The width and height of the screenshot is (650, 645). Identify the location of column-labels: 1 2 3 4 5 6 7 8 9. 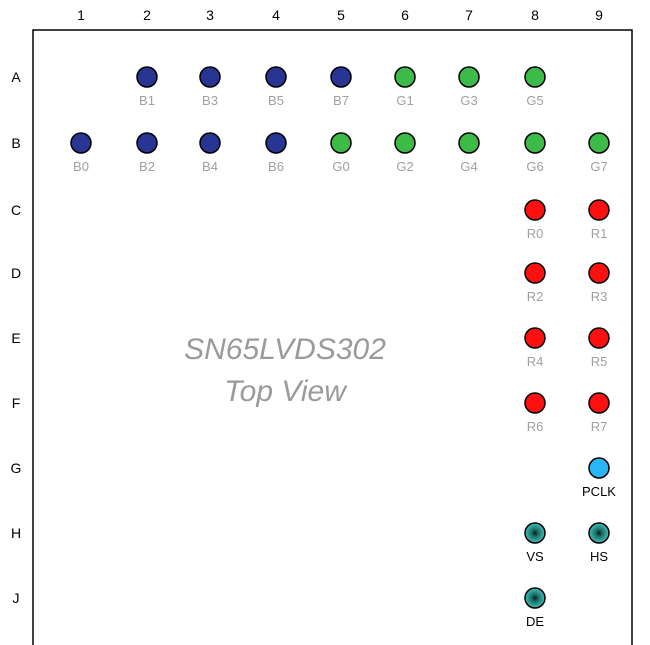
(340, 15).